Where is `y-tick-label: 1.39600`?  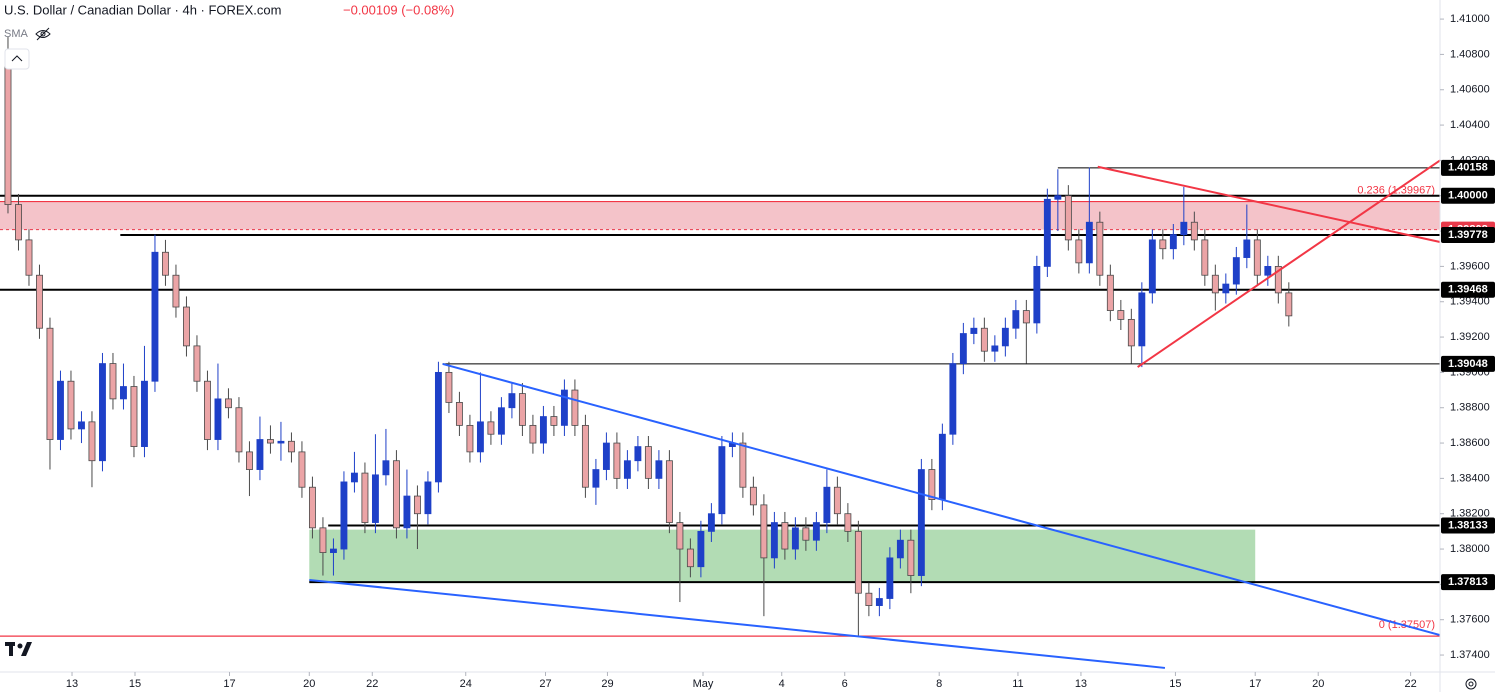 y-tick-label: 1.39600 is located at coordinates (1470, 266).